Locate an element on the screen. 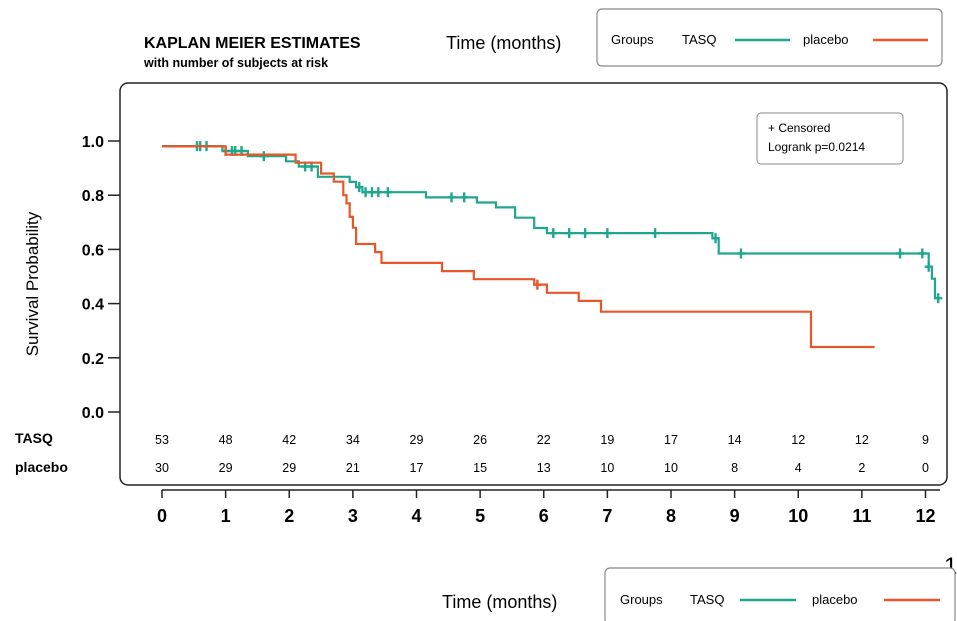 This screenshot has height=621, width=957. at-risk-value-placebo: 4 is located at coordinates (798, 468).